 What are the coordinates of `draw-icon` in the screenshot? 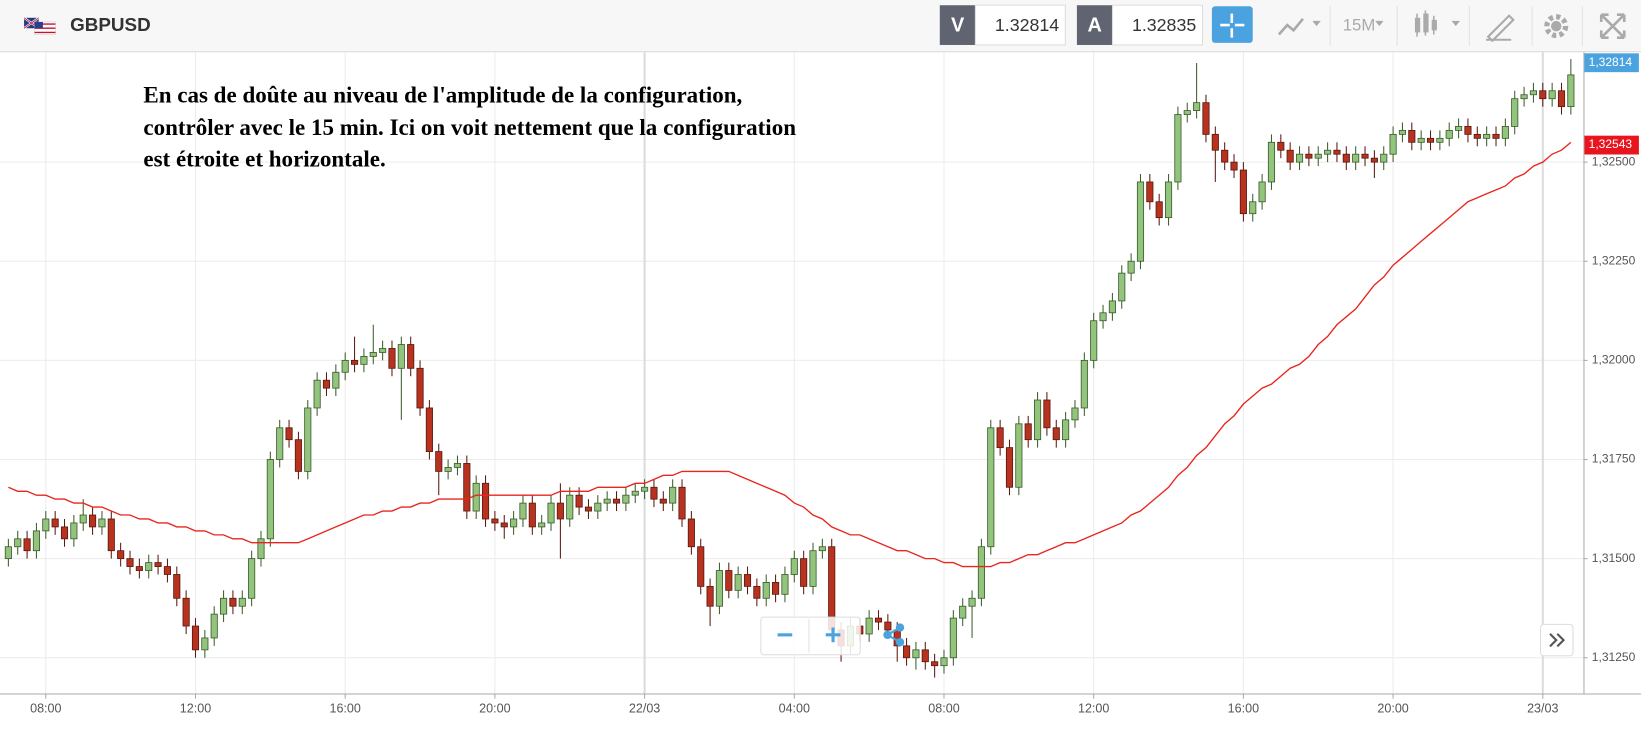 It's located at (1500, 28).